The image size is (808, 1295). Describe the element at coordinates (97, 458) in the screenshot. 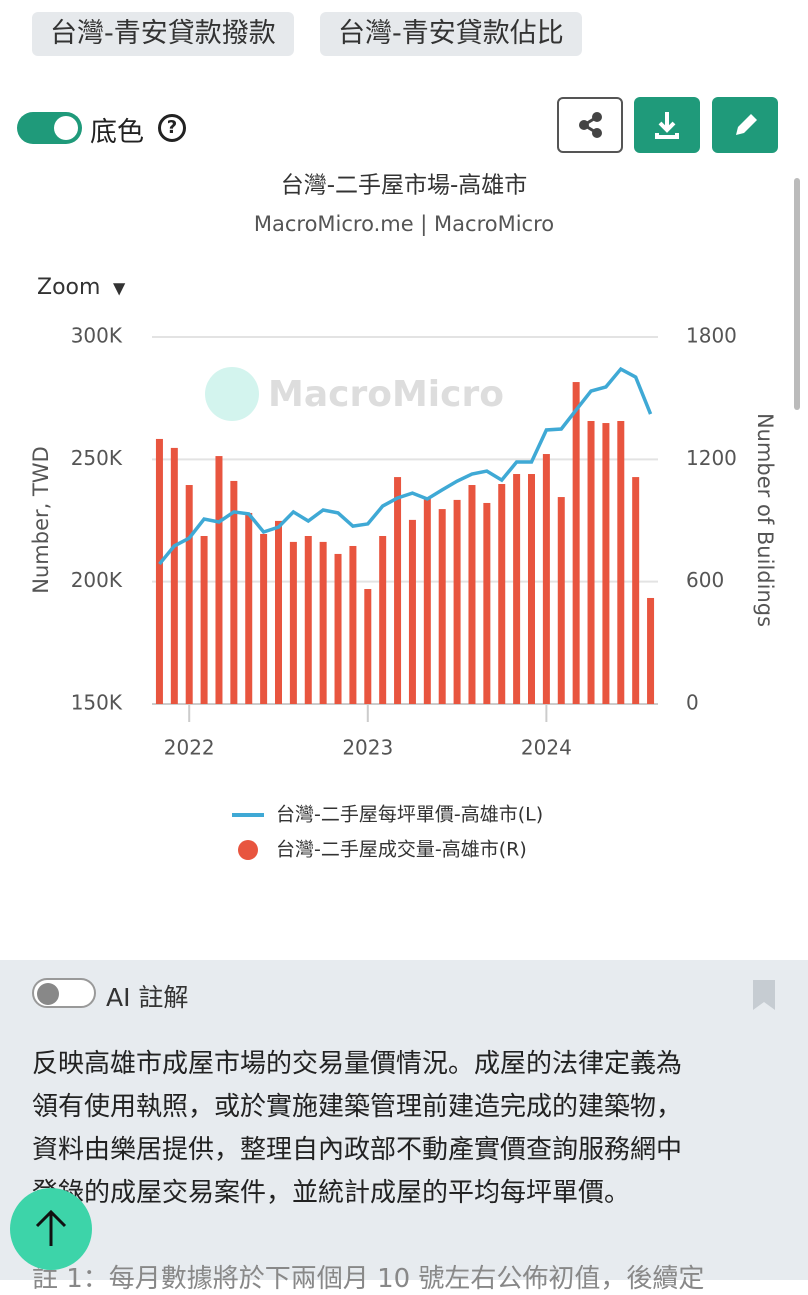

I see `y-tick-label: 250K` at that location.